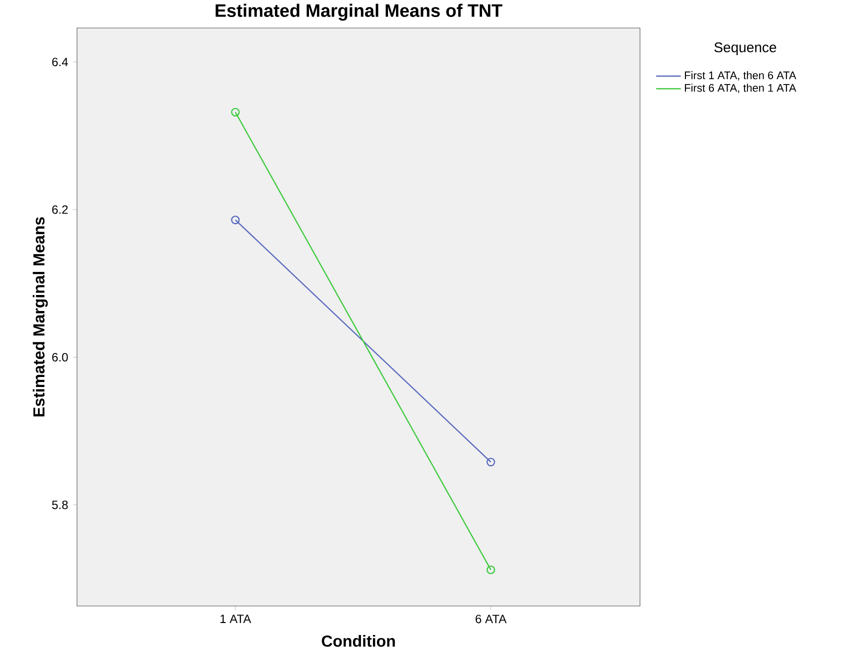  Describe the element at coordinates (491, 619) in the screenshot. I see `x-tick-label: 6 ATA` at that location.